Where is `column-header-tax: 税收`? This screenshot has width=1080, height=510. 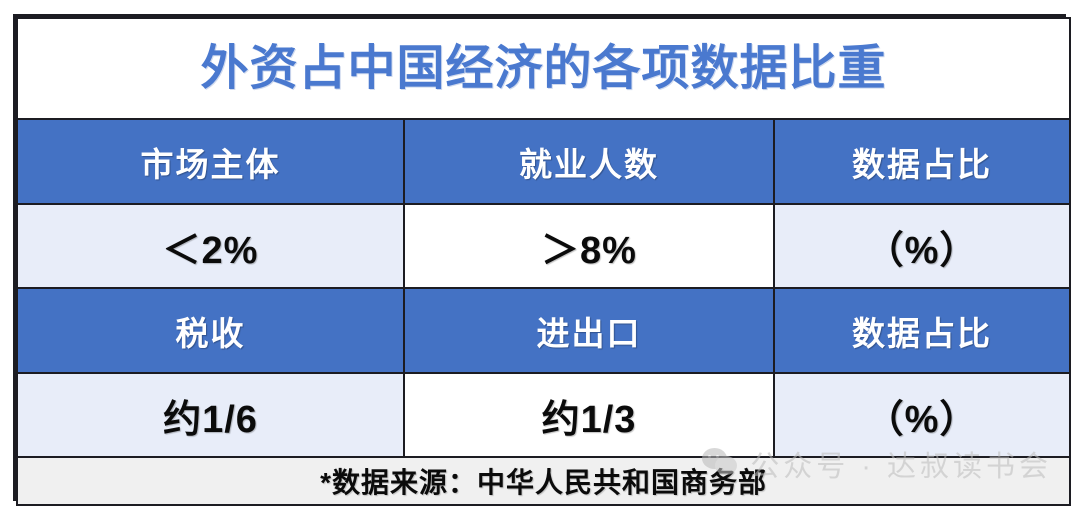 column-header-tax: 税收 is located at coordinates (210, 330).